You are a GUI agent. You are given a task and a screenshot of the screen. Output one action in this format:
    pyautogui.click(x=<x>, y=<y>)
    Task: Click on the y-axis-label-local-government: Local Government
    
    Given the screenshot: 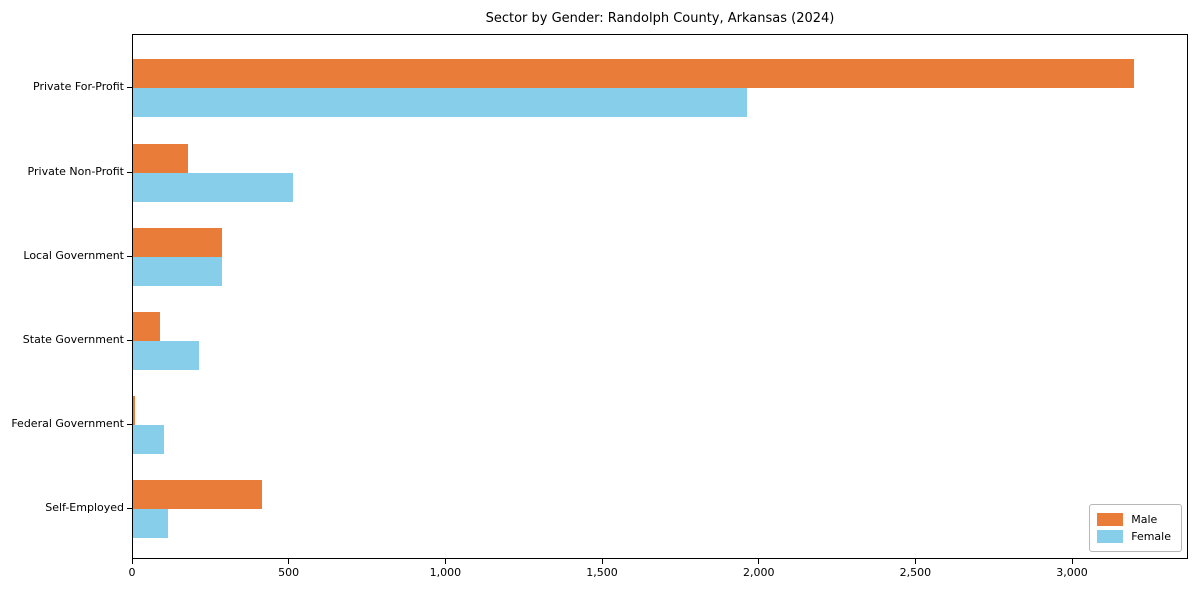 What is the action you would take?
    pyautogui.click(x=73, y=255)
    